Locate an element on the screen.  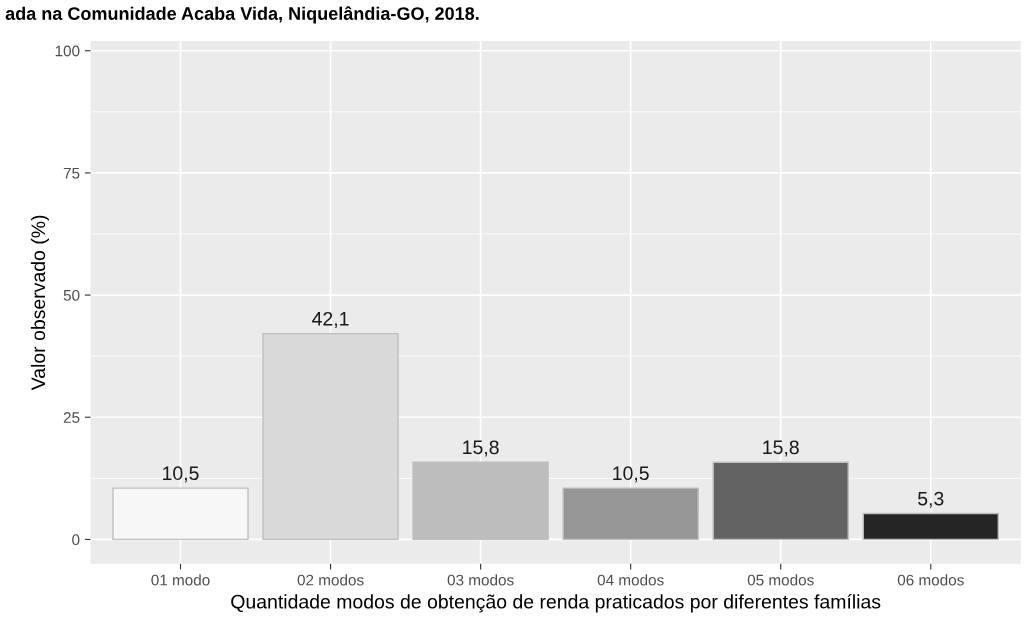
chart-title: ada na Comunidade Acaba Vida, Niquelândia-GO, 2018. is located at coordinates (242, 15).